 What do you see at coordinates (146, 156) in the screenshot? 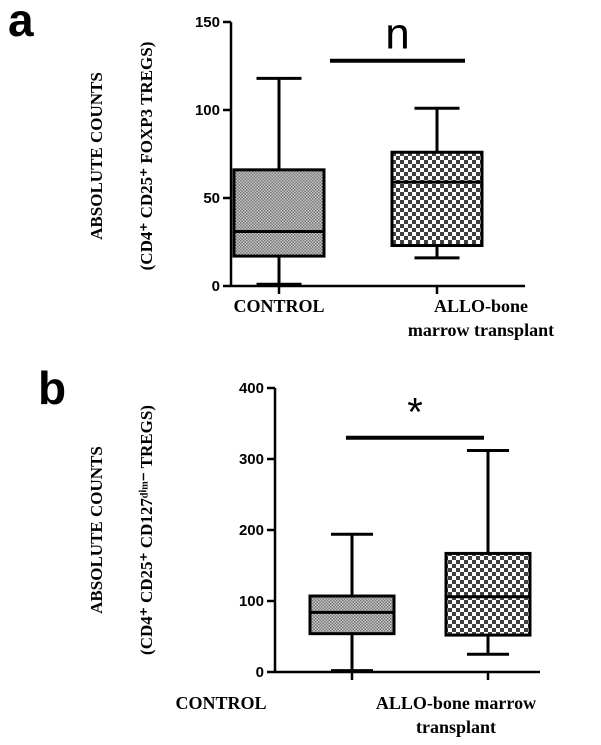
I see `y-axis-title-line2: (CD4⁺ CD25⁺ FOXP3 TREGS)` at bounding box center [146, 156].